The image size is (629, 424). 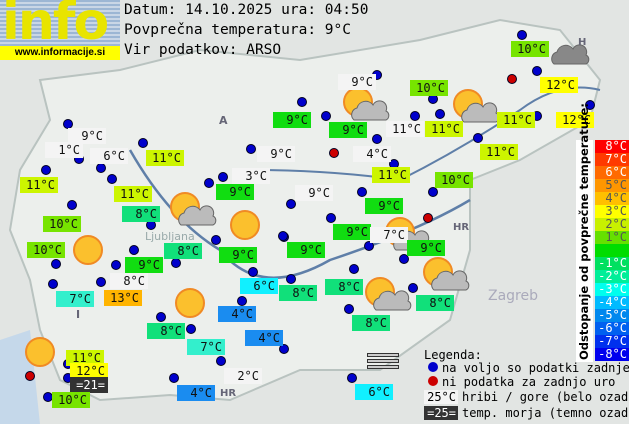 I want to click on station-temperature: 12°C, so click(x=559, y=85).